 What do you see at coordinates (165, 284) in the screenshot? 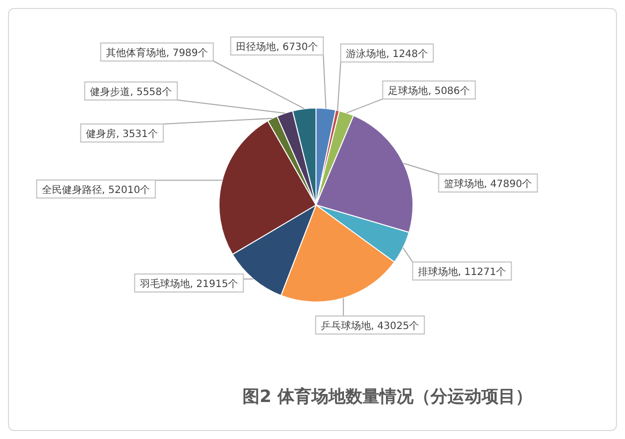
I see `slice-label: 羽毛球场地` at bounding box center [165, 284].